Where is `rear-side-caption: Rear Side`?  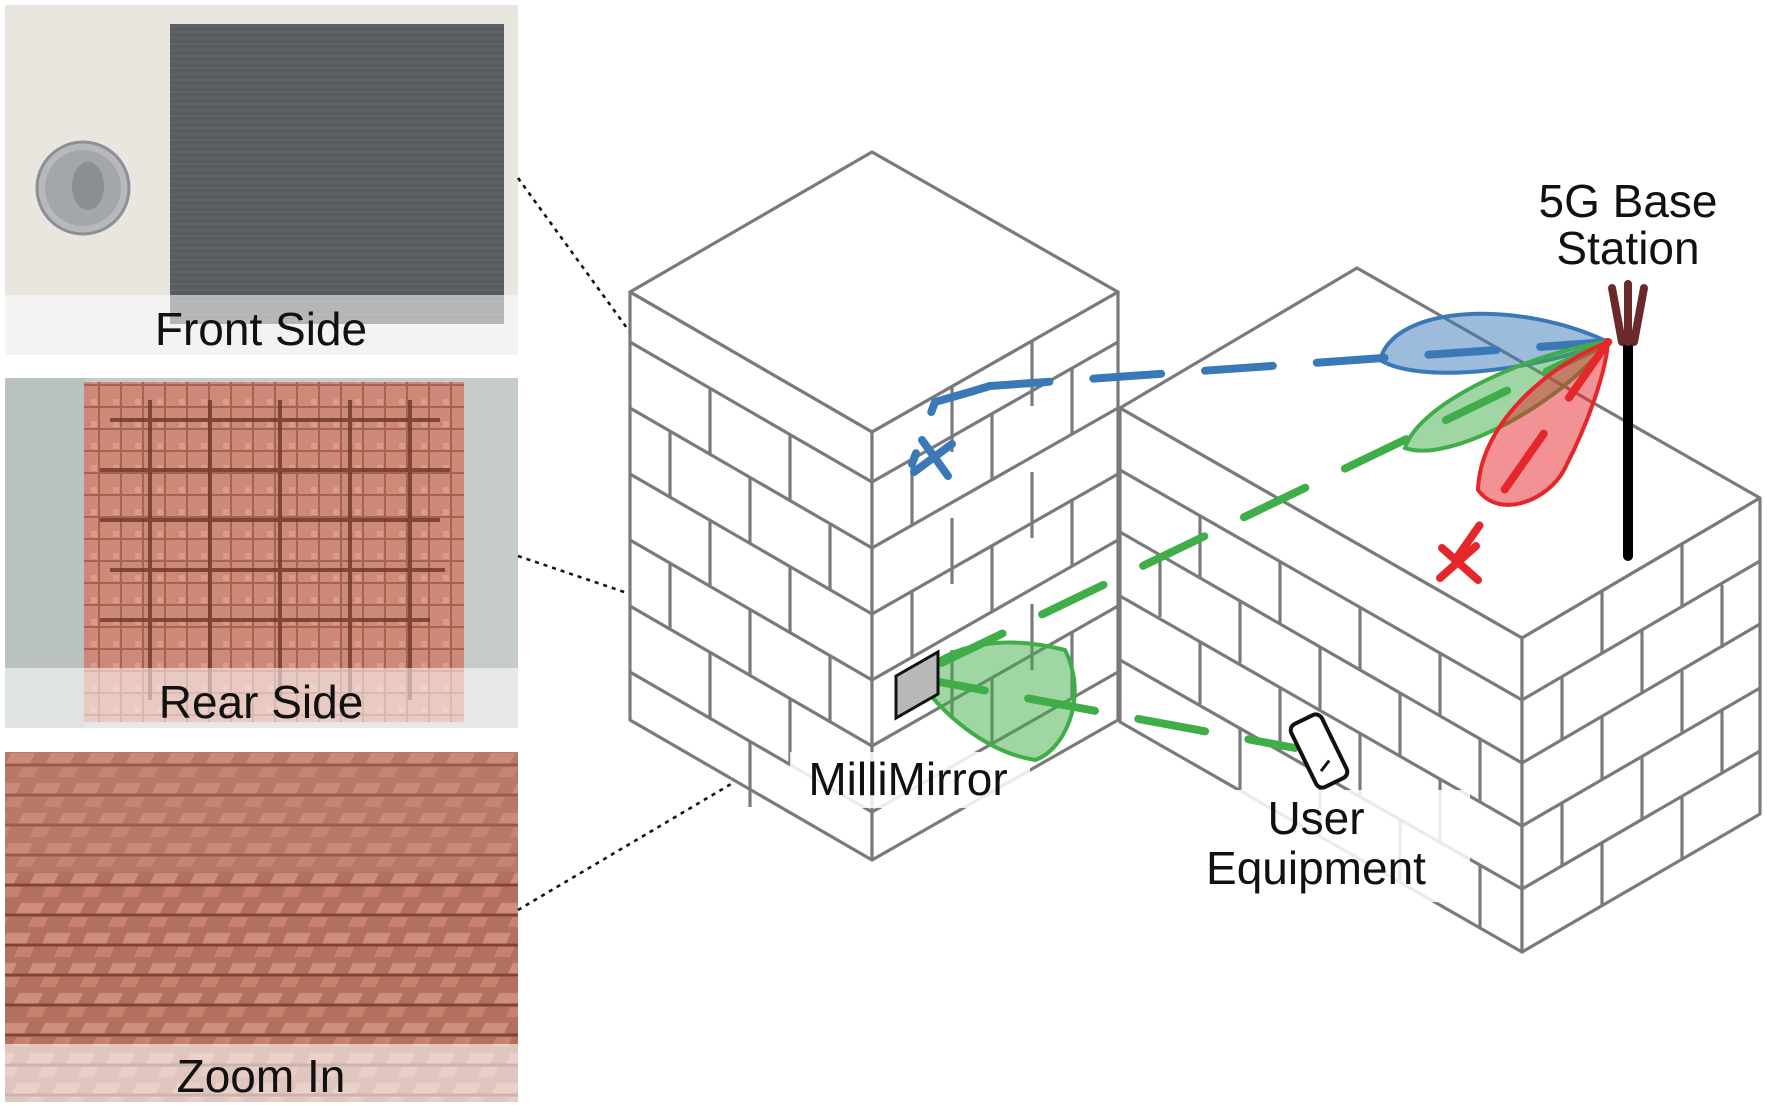
rear-side-caption: Rear Side is located at coordinates (261, 702).